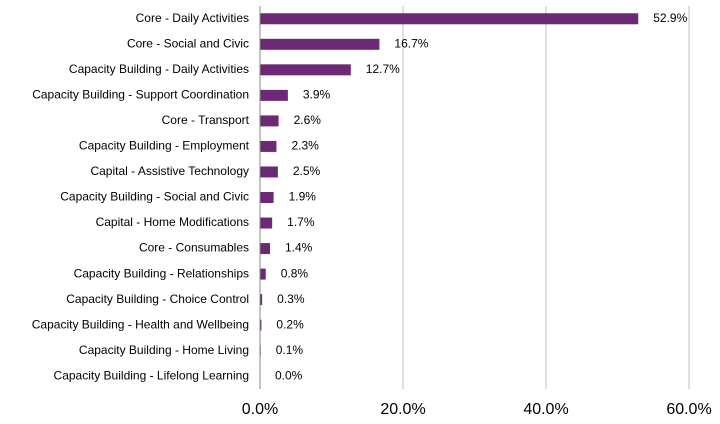  I want to click on y-tick-label: Capacity Building - Support Coordination, so click(140, 95).